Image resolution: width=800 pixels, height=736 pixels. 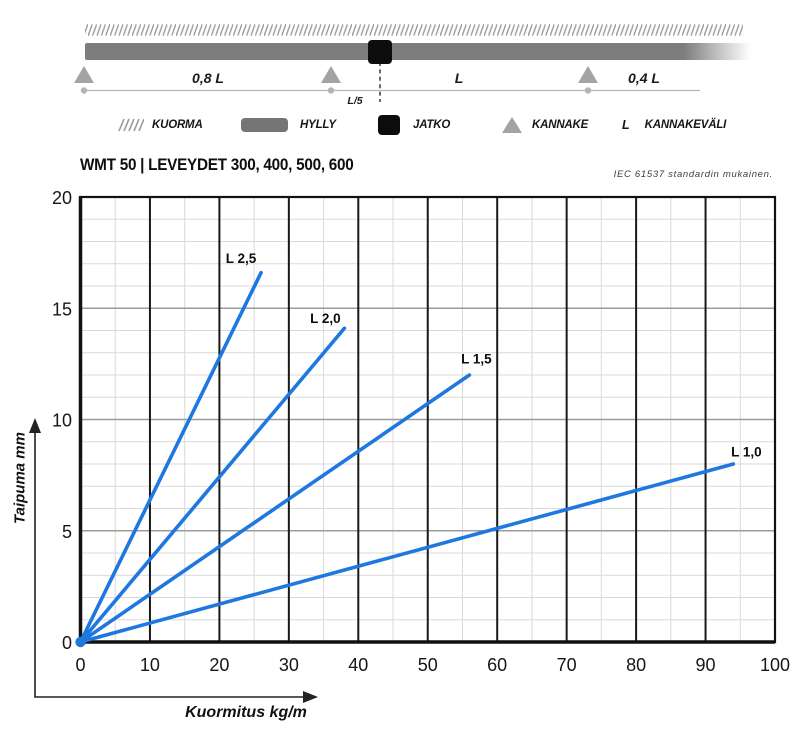 I want to click on legend-item-kuorma: KUORMA, so click(x=160, y=125).